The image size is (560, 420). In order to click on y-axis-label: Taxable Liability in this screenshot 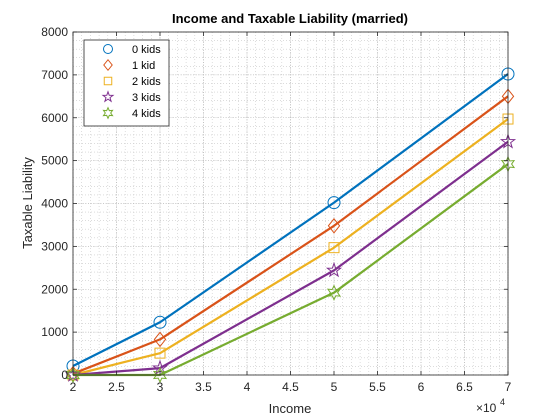, I will do `click(27, 203)`.